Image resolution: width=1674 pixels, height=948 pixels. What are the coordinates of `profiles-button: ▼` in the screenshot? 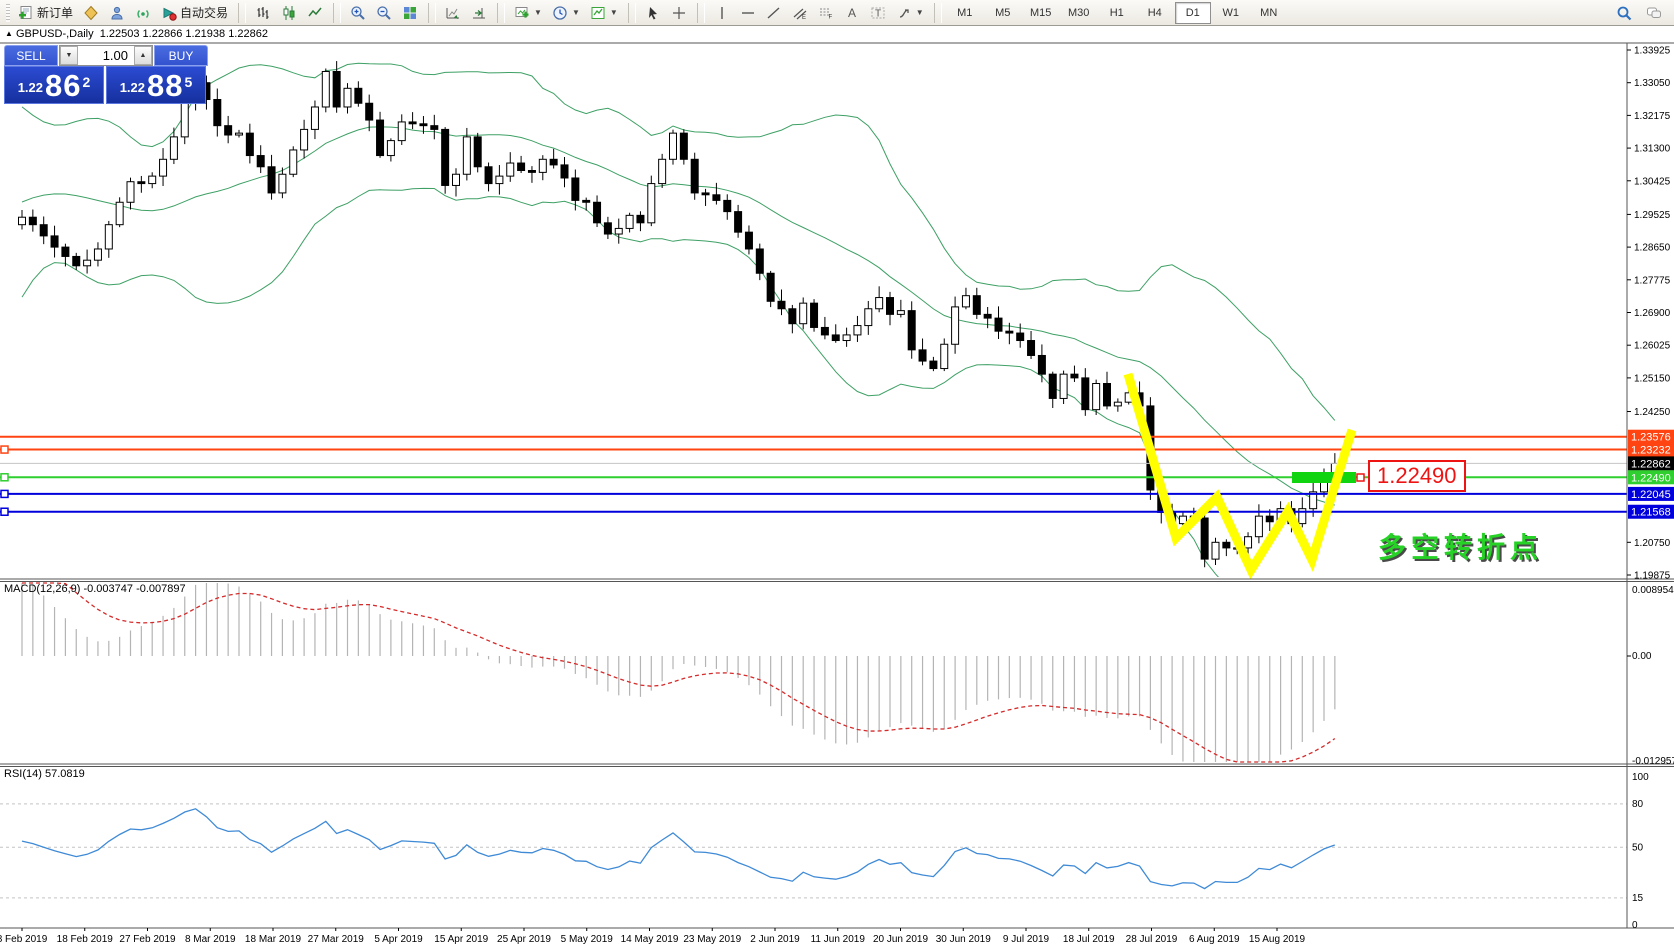 It's located at (566, 13).